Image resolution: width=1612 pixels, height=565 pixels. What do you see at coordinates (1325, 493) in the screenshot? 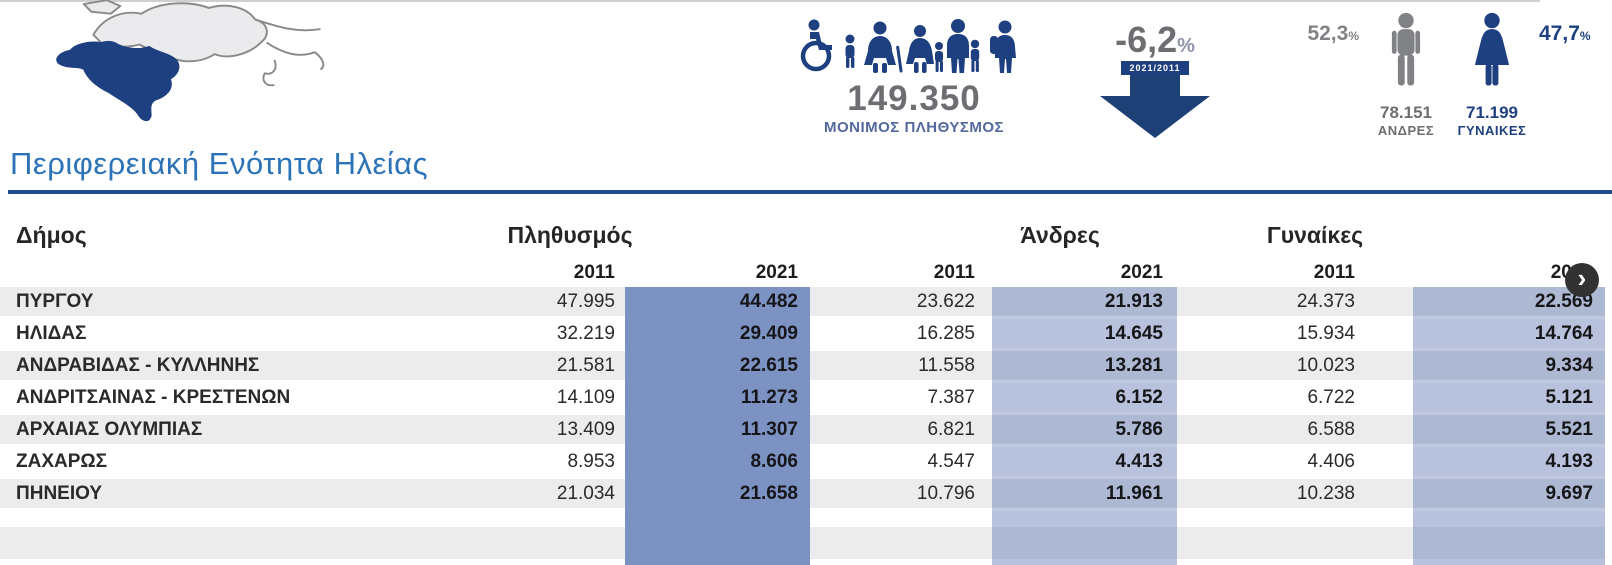
I see `cell-women-2011: 10.238` at bounding box center [1325, 493].